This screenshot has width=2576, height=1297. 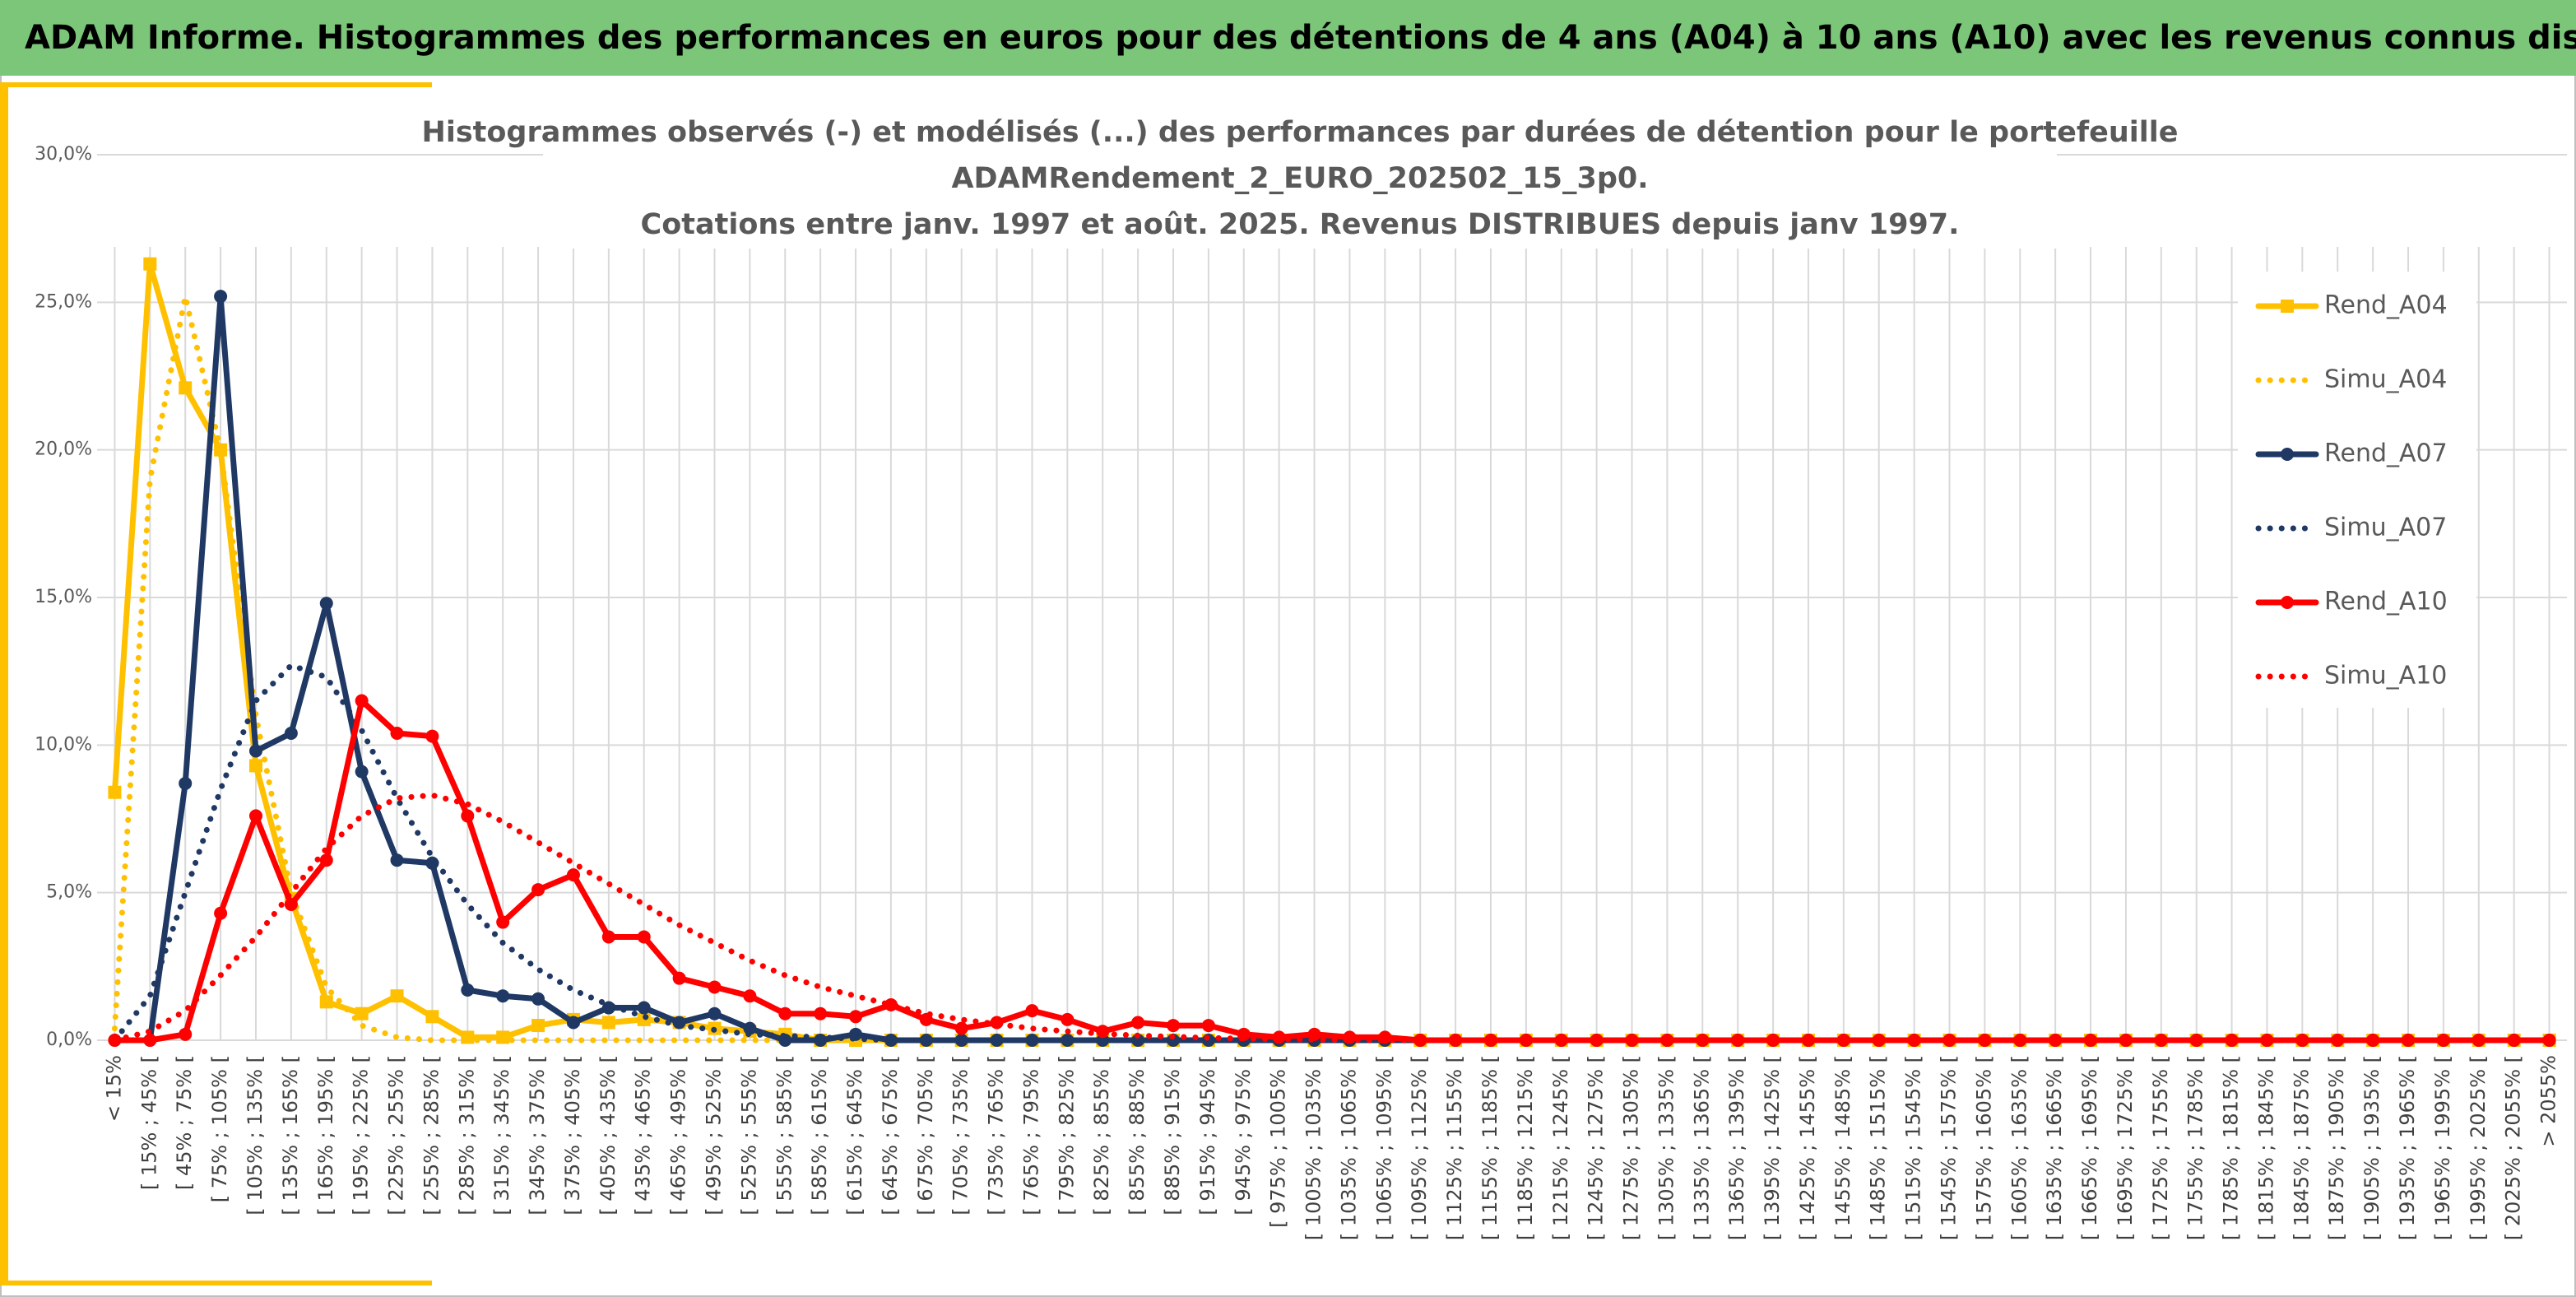 I want to click on x-tick-label: [ 15% ; 45% [, so click(x=148, y=1122).